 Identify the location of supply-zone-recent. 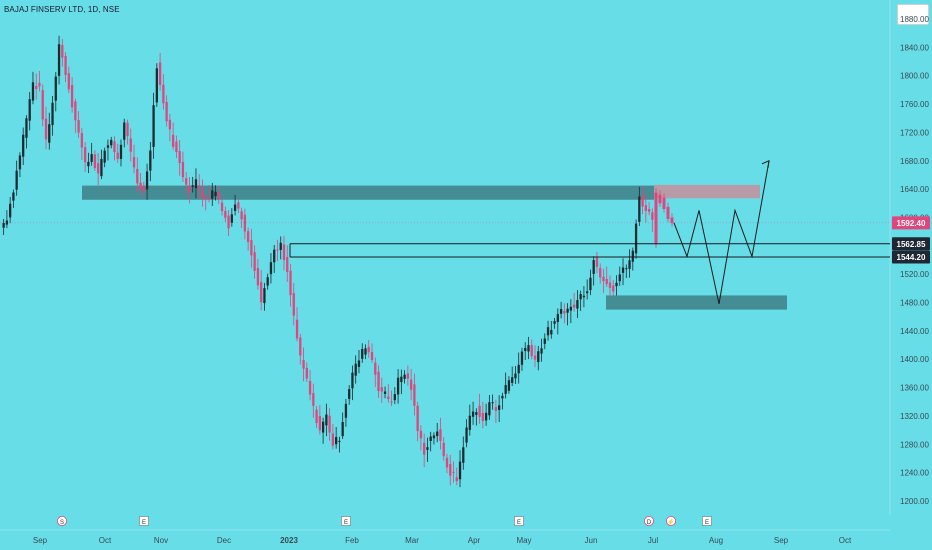
(707, 191).